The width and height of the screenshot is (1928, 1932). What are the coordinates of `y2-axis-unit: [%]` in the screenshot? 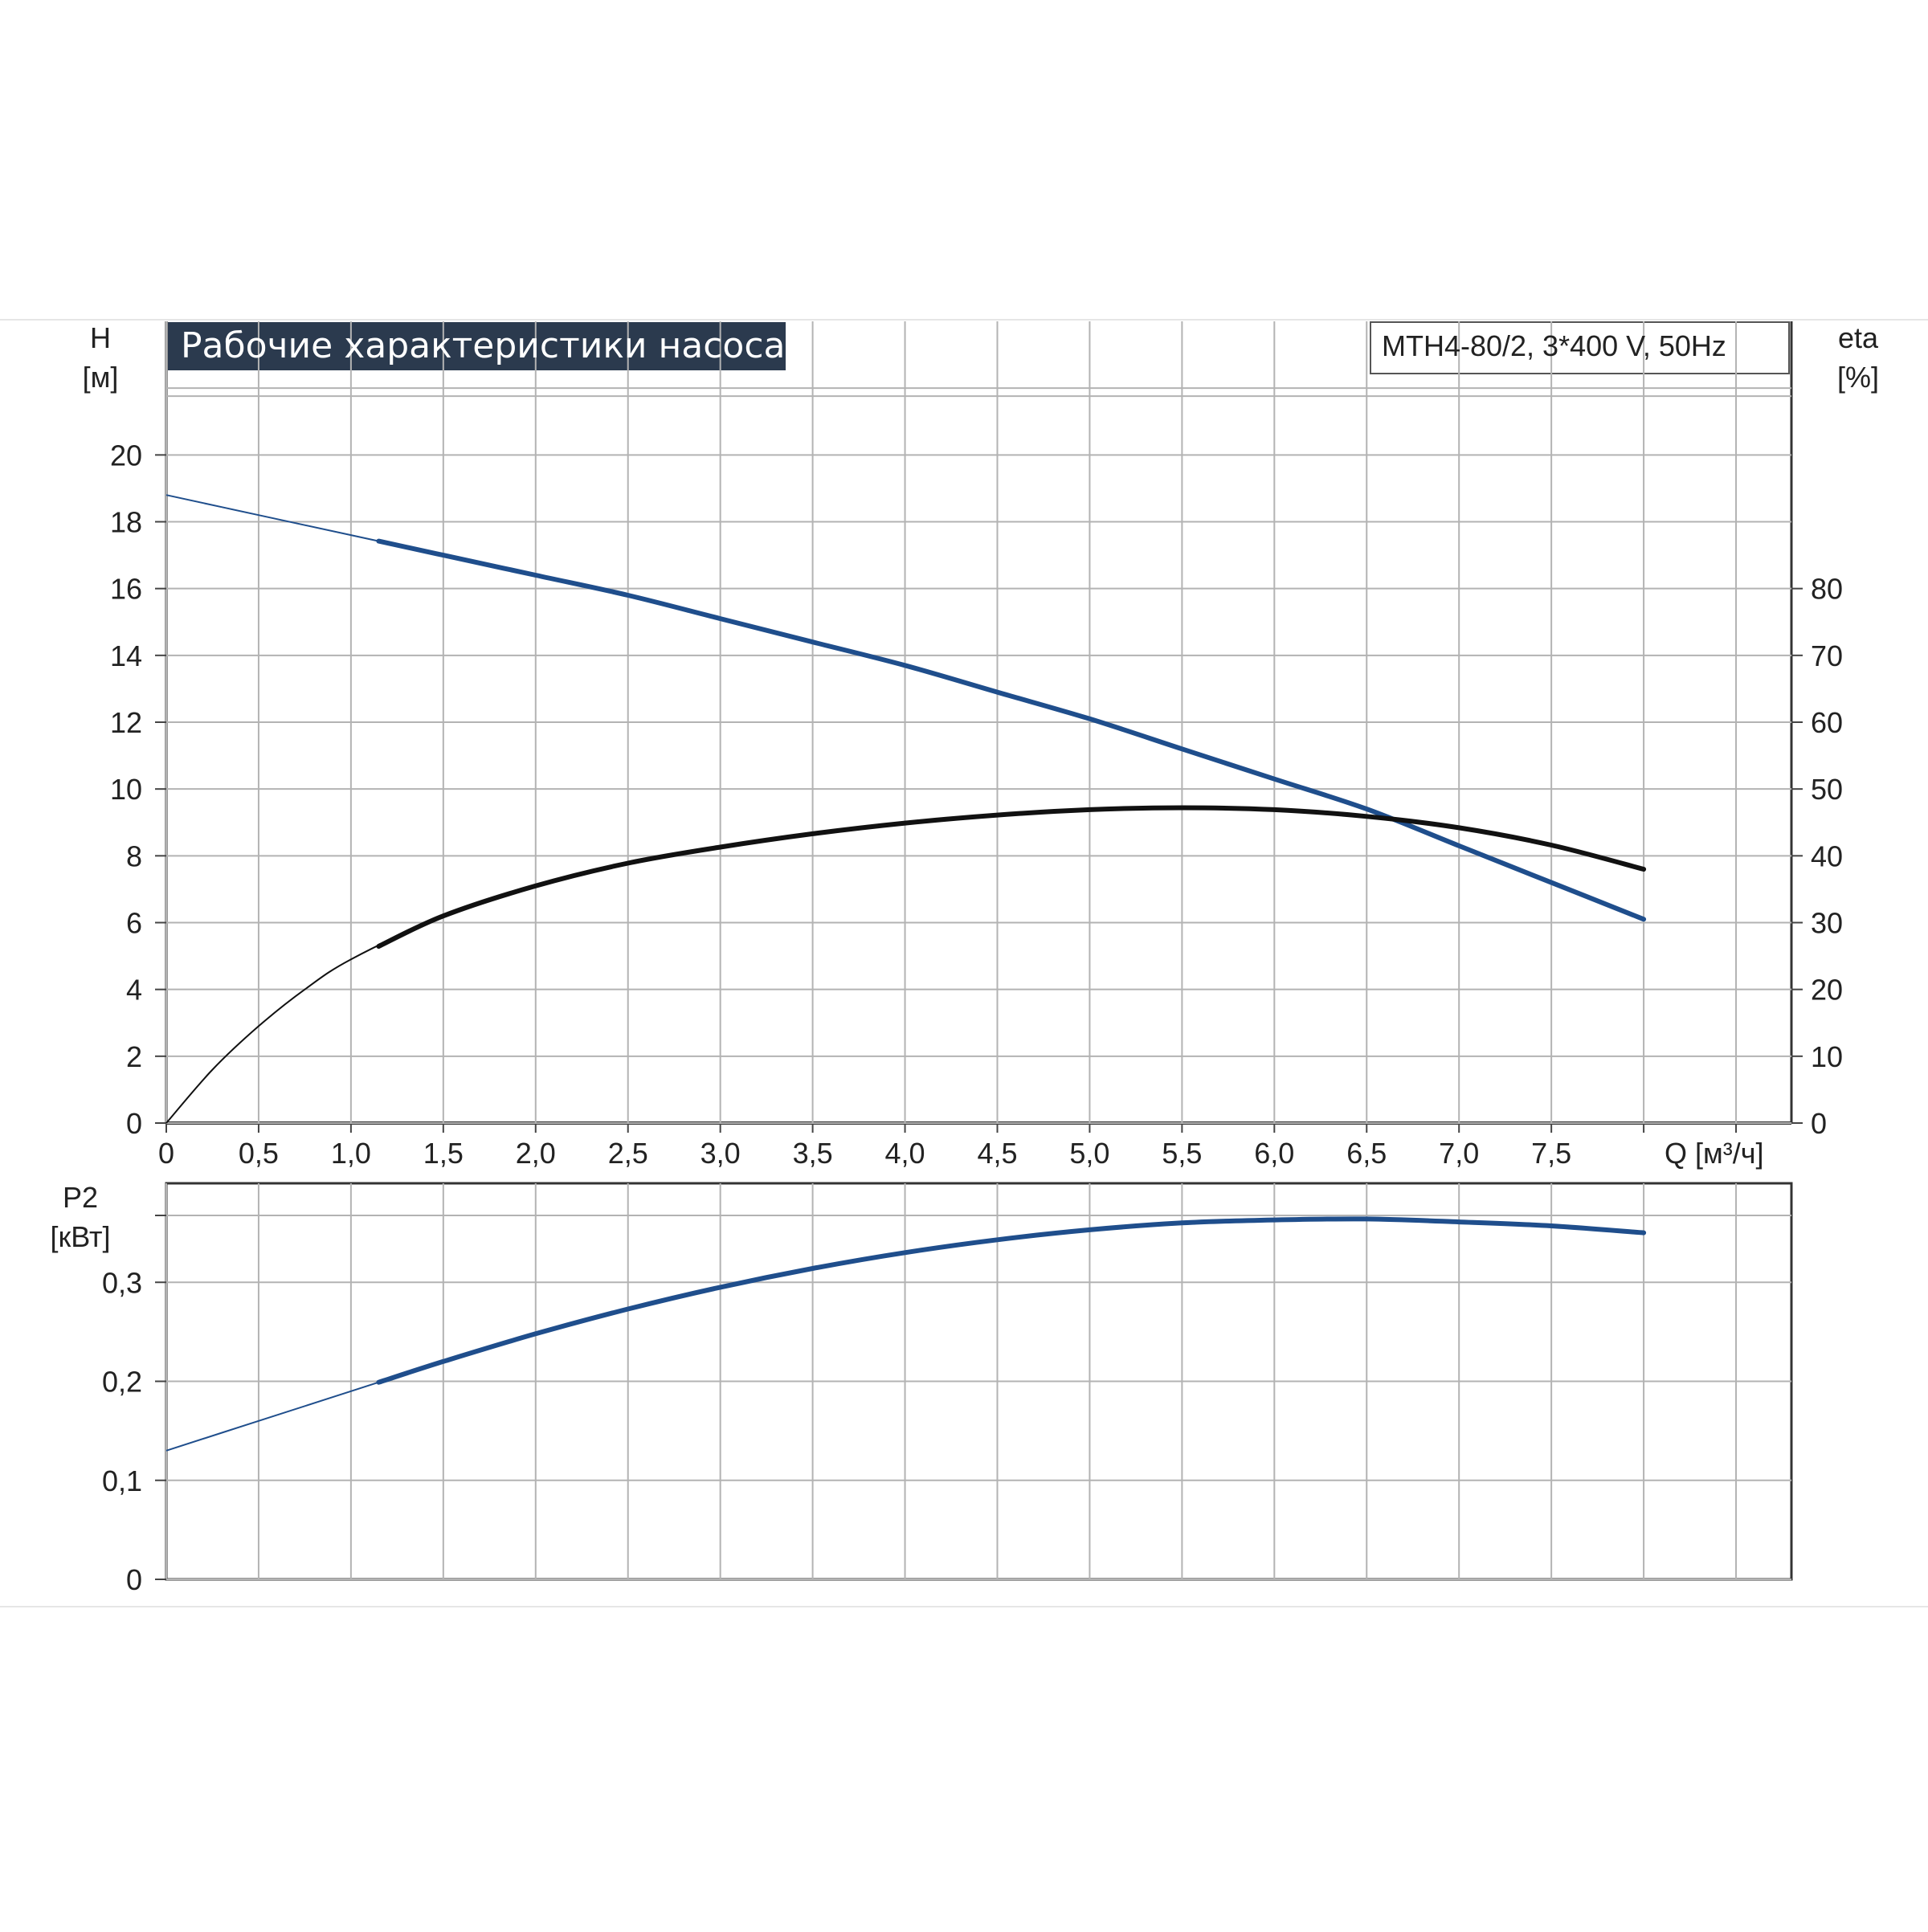 It's located at (1858, 377).